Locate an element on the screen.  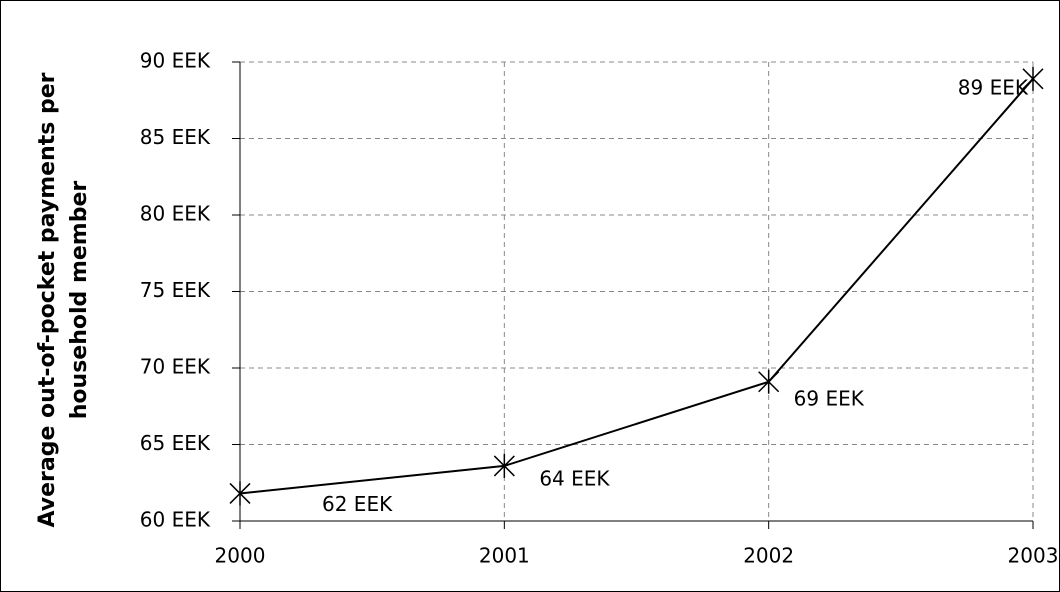
y-tick-label: 90 EEK is located at coordinates (175, 61).